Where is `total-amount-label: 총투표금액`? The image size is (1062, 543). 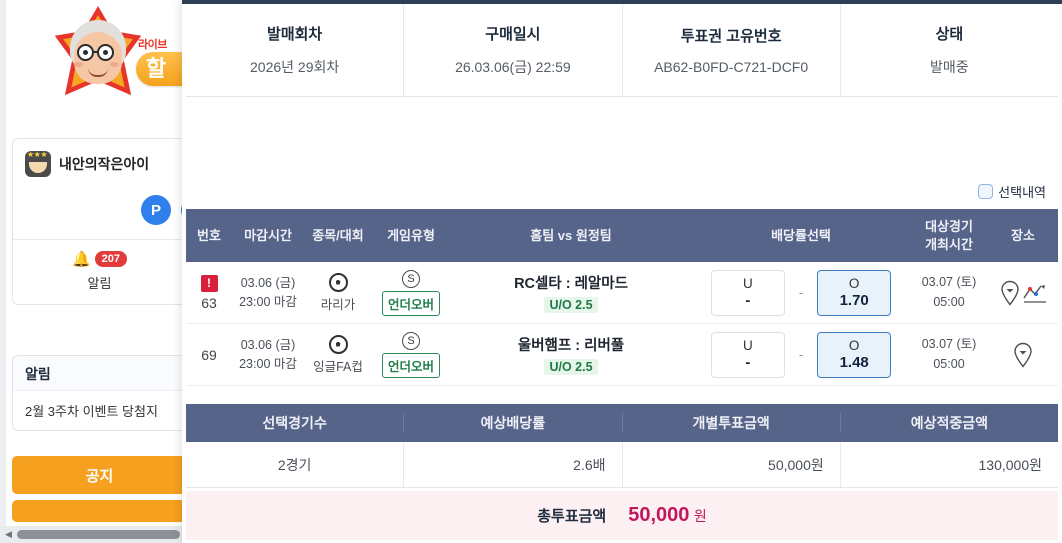 total-amount-label: 총투표금액 is located at coordinates (572, 516).